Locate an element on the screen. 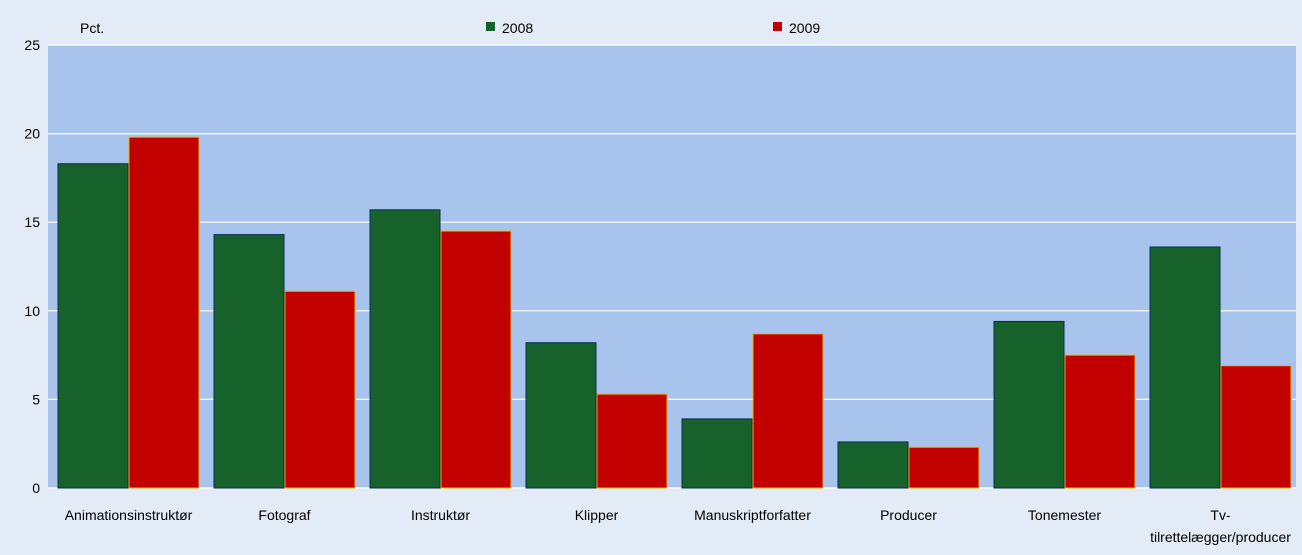 Image resolution: width=1302 pixels, height=555 pixels. legend: 2008 2009 is located at coordinates (653, 28).